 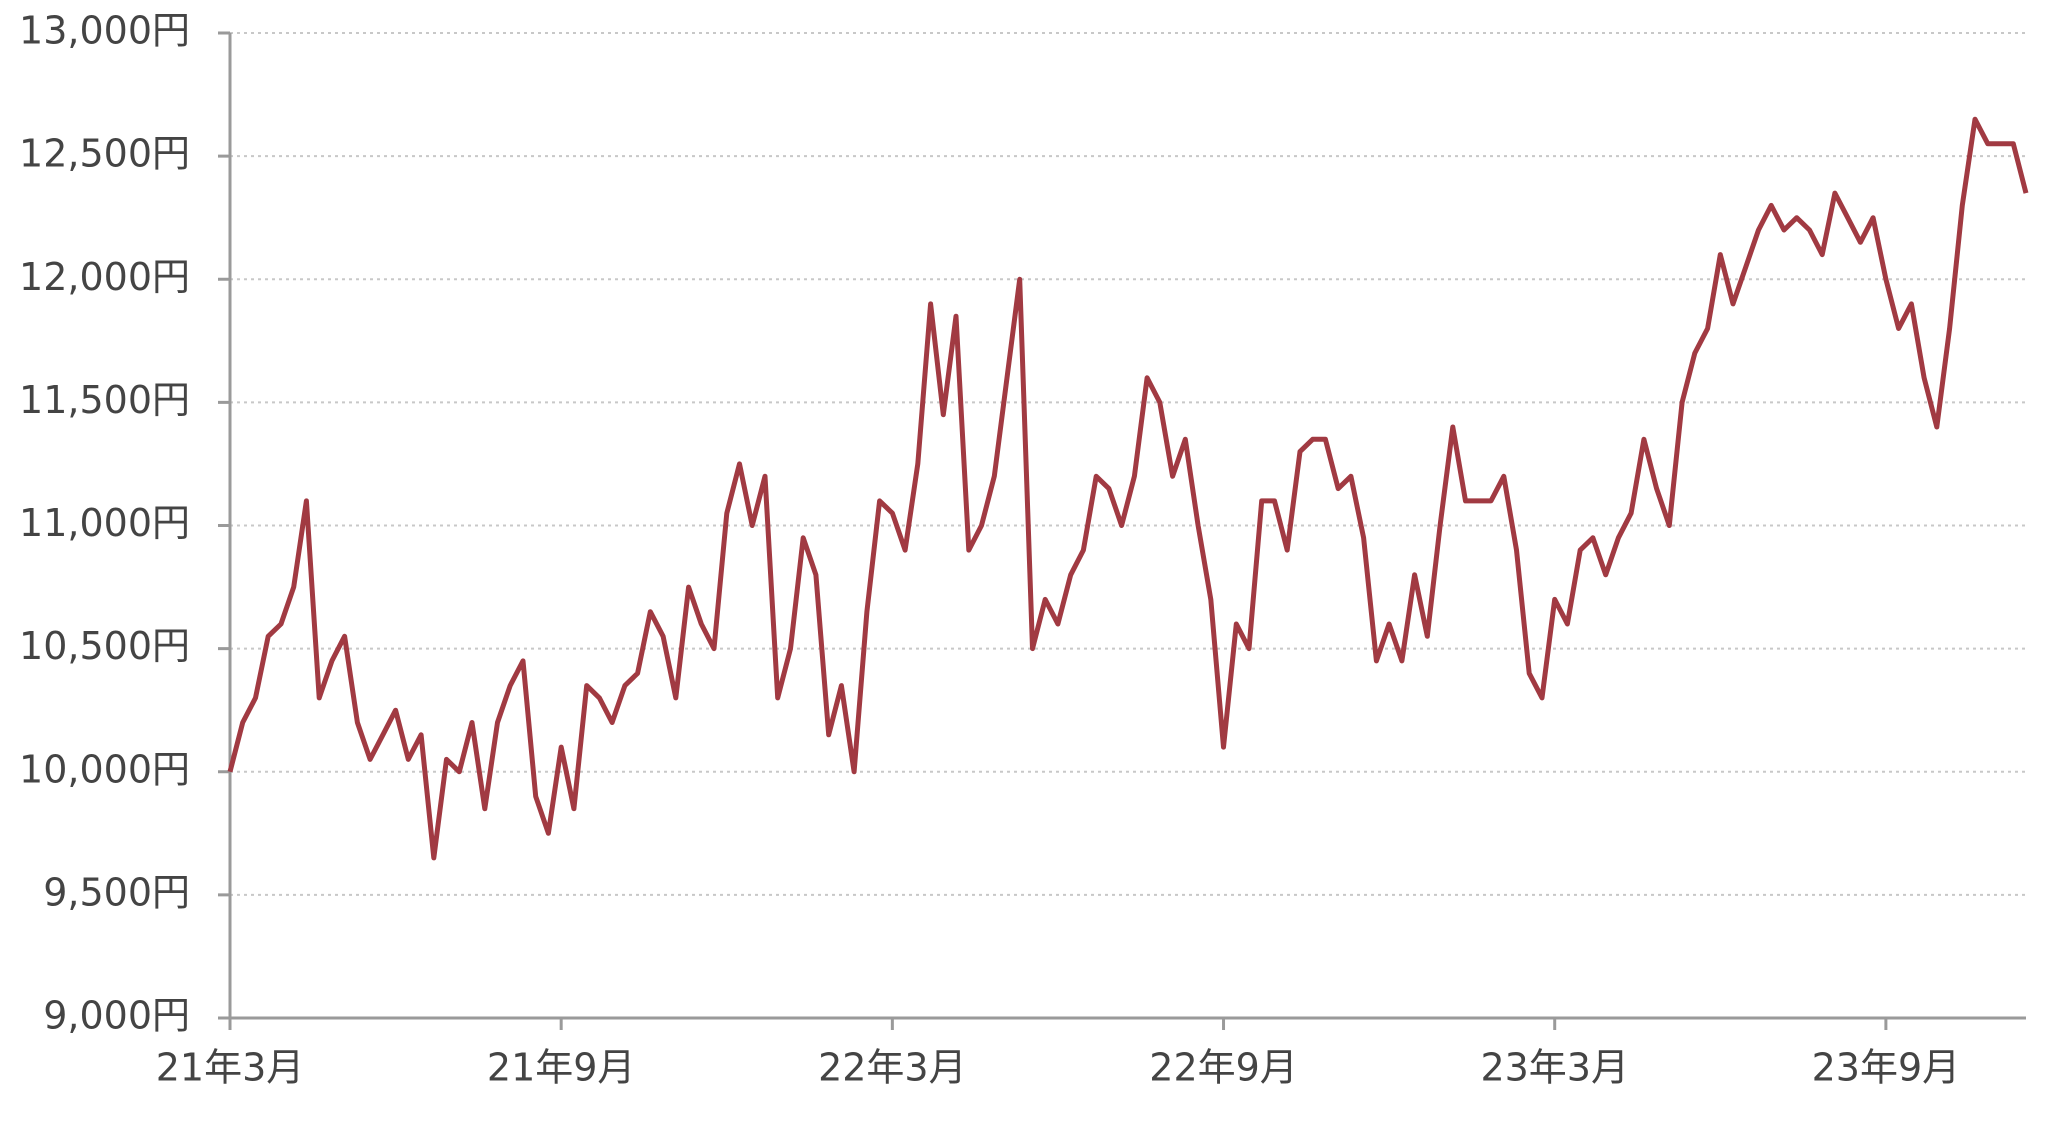 What do you see at coordinates (116, 1016) in the screenshot?
I see `y-tick-label: 9,000円` at bounding box center [116, 1016].